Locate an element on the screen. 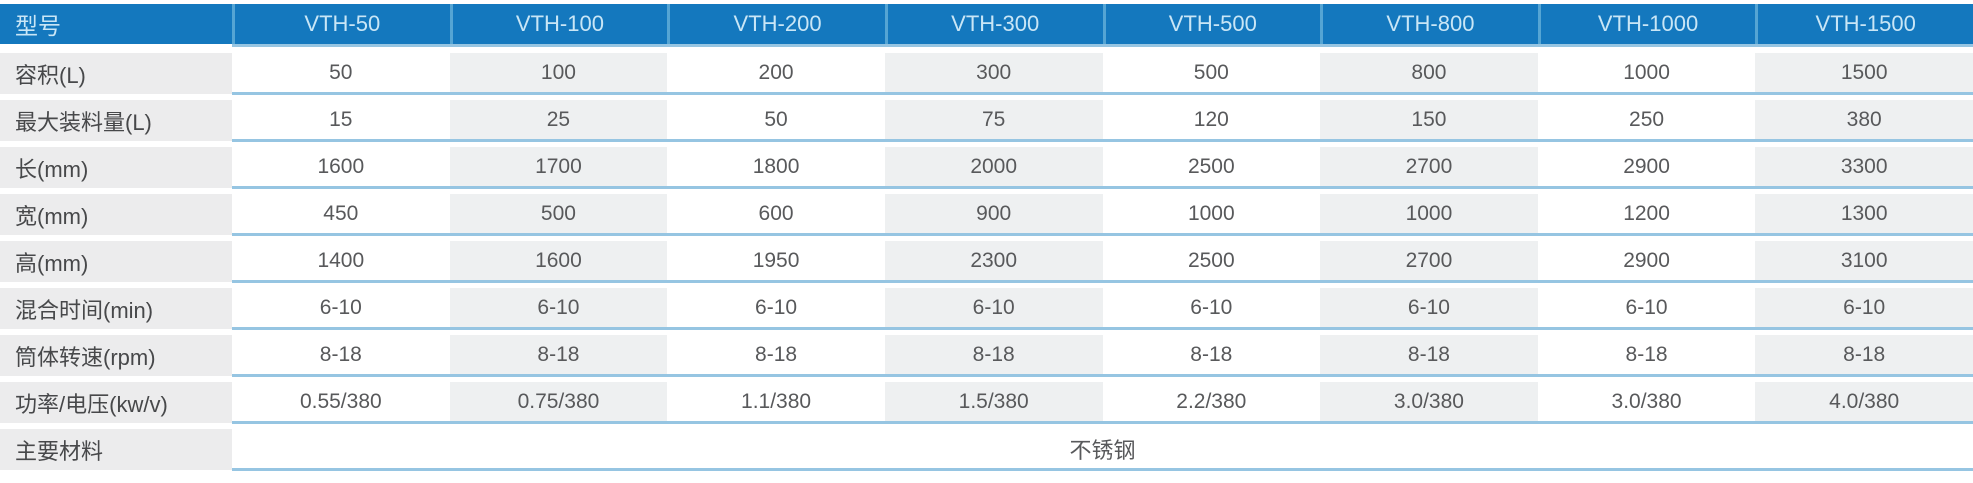  header-model-label: 型号 is located at coordinates (116, 24).